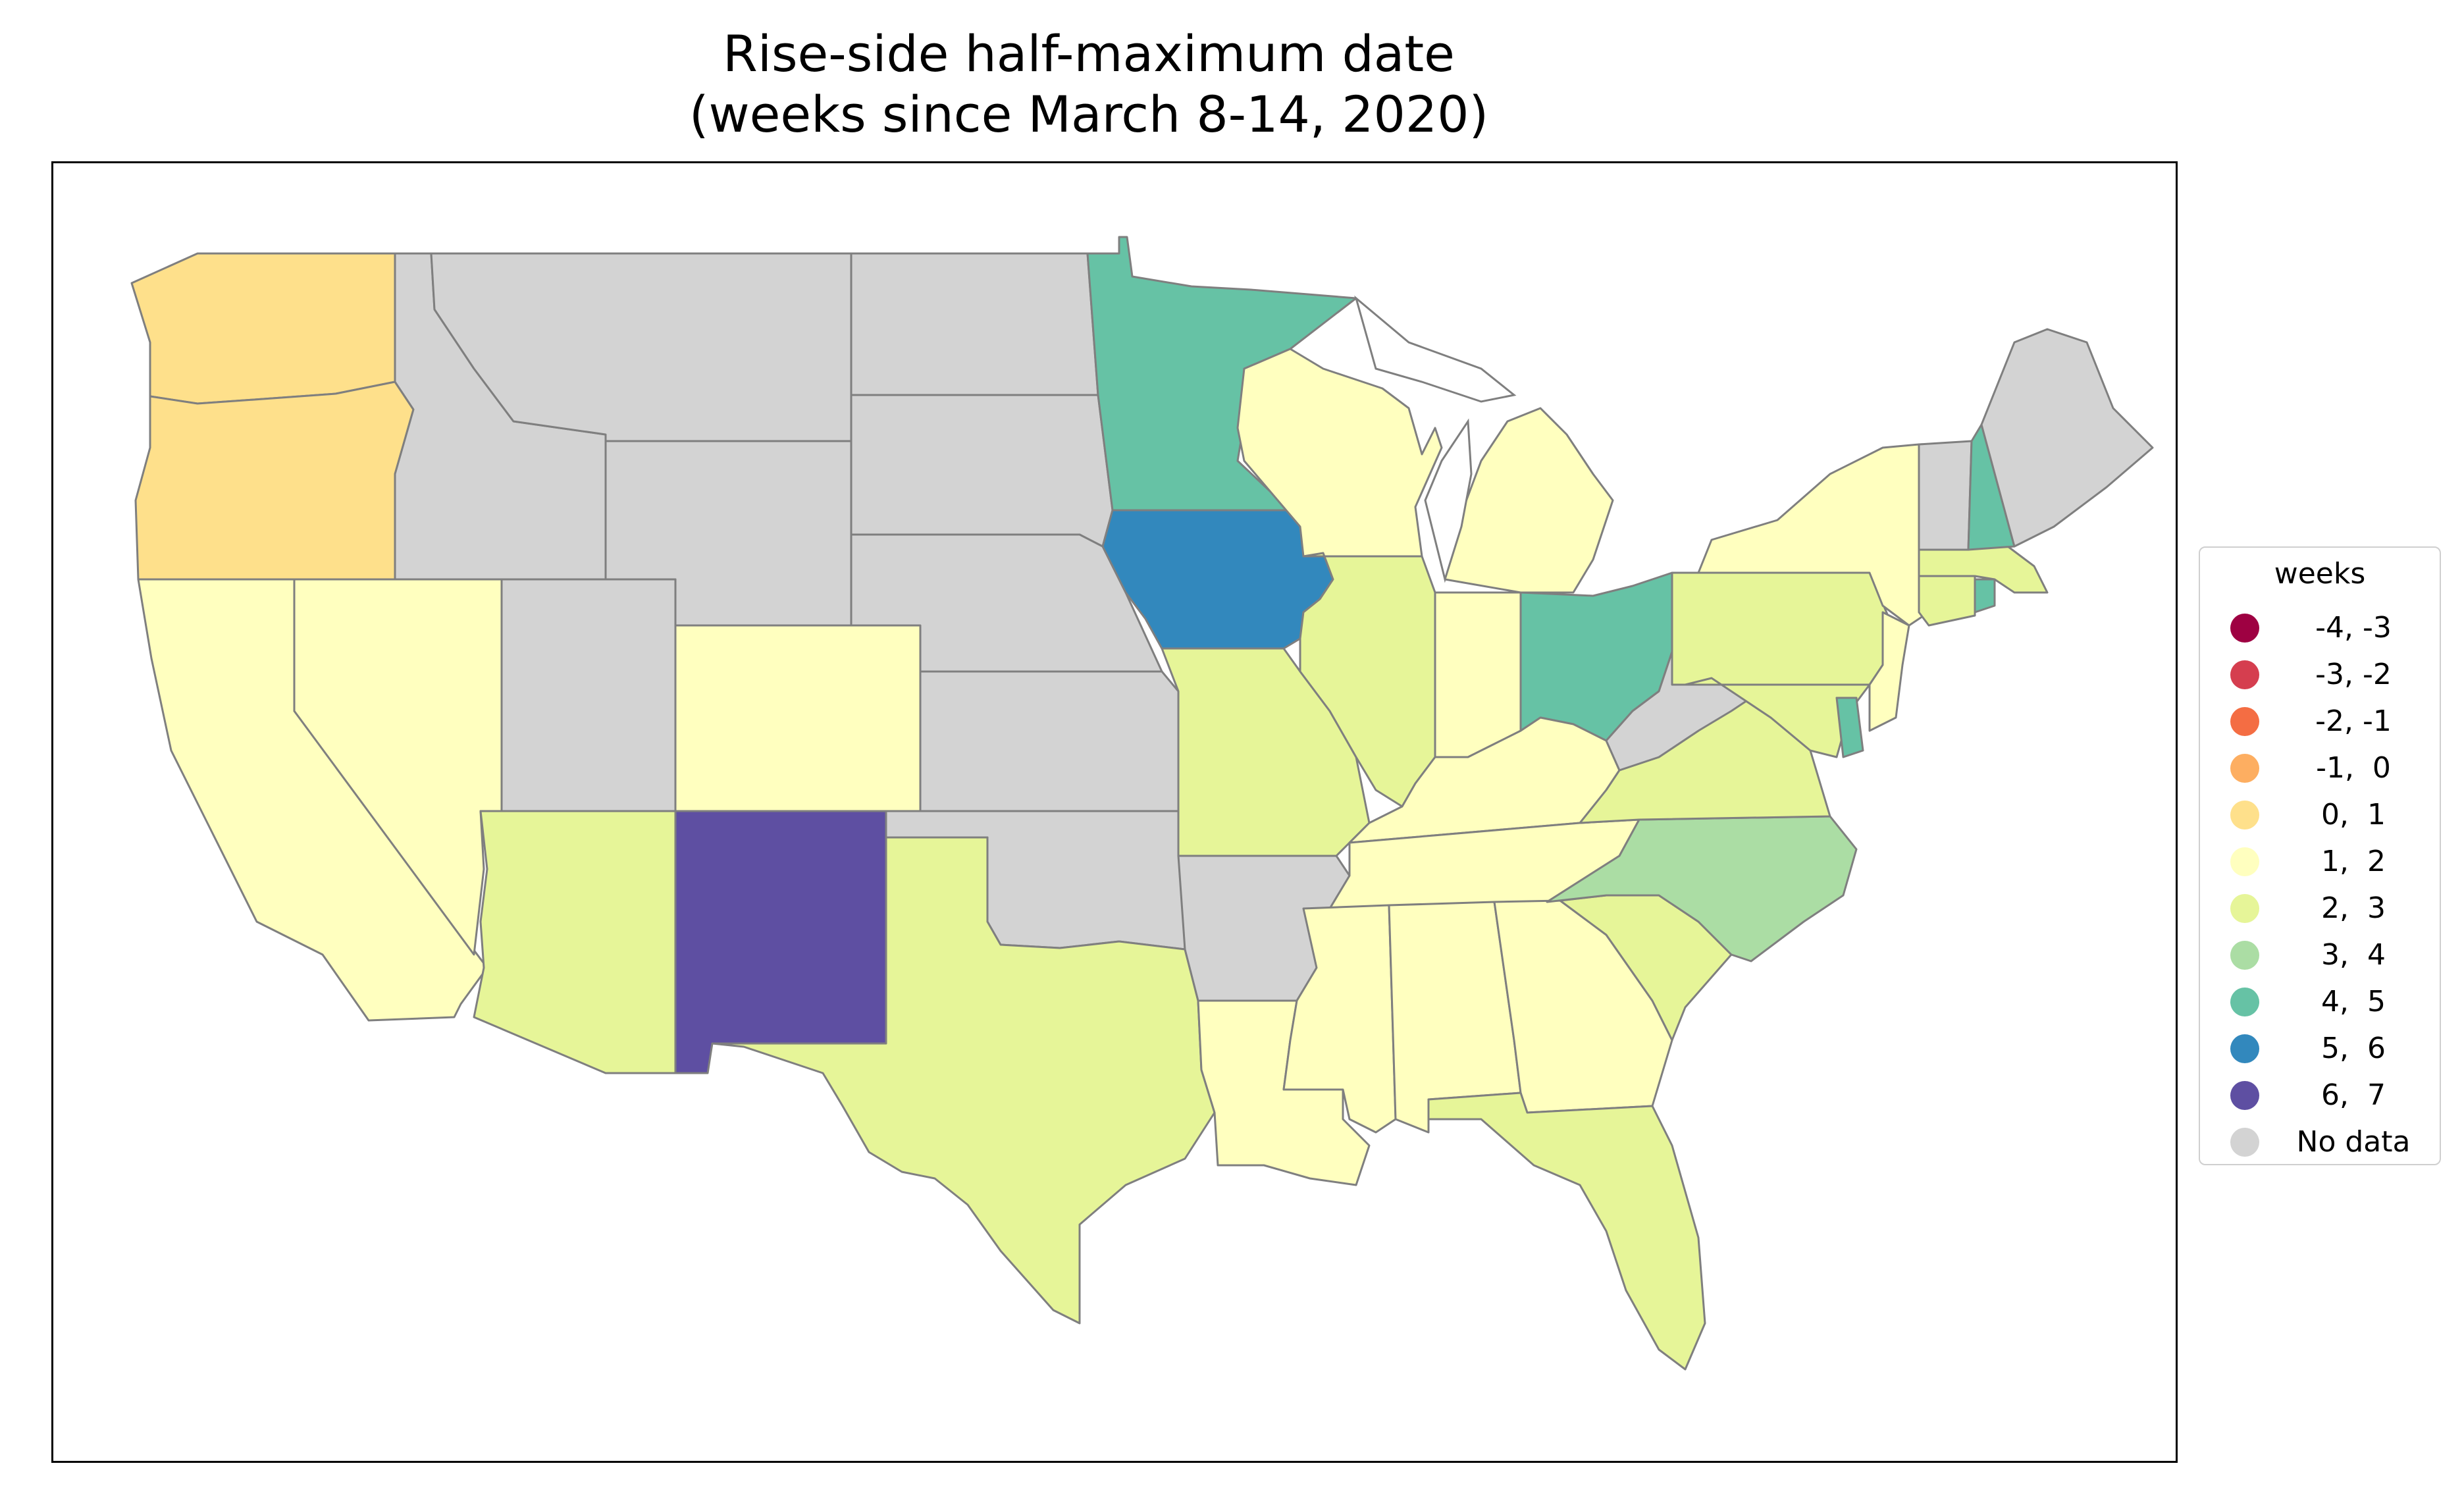  I want to click on legend-label: -3, -2, so click(2353, 674).